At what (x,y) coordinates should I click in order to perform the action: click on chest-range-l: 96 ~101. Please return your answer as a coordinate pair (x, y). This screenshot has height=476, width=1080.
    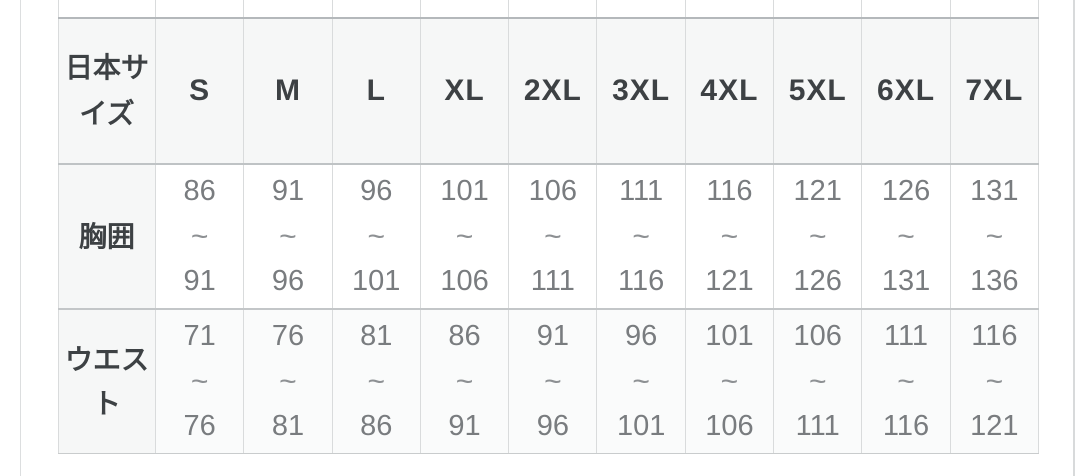
    Looking at the image, I should click on (376, 237).